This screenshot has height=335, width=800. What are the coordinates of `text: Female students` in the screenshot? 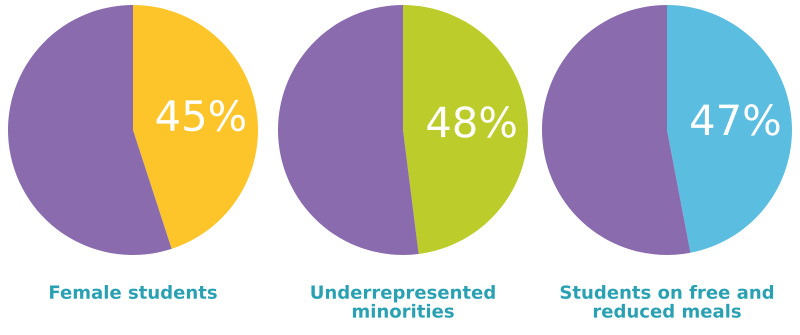 It's located at (133, 292).